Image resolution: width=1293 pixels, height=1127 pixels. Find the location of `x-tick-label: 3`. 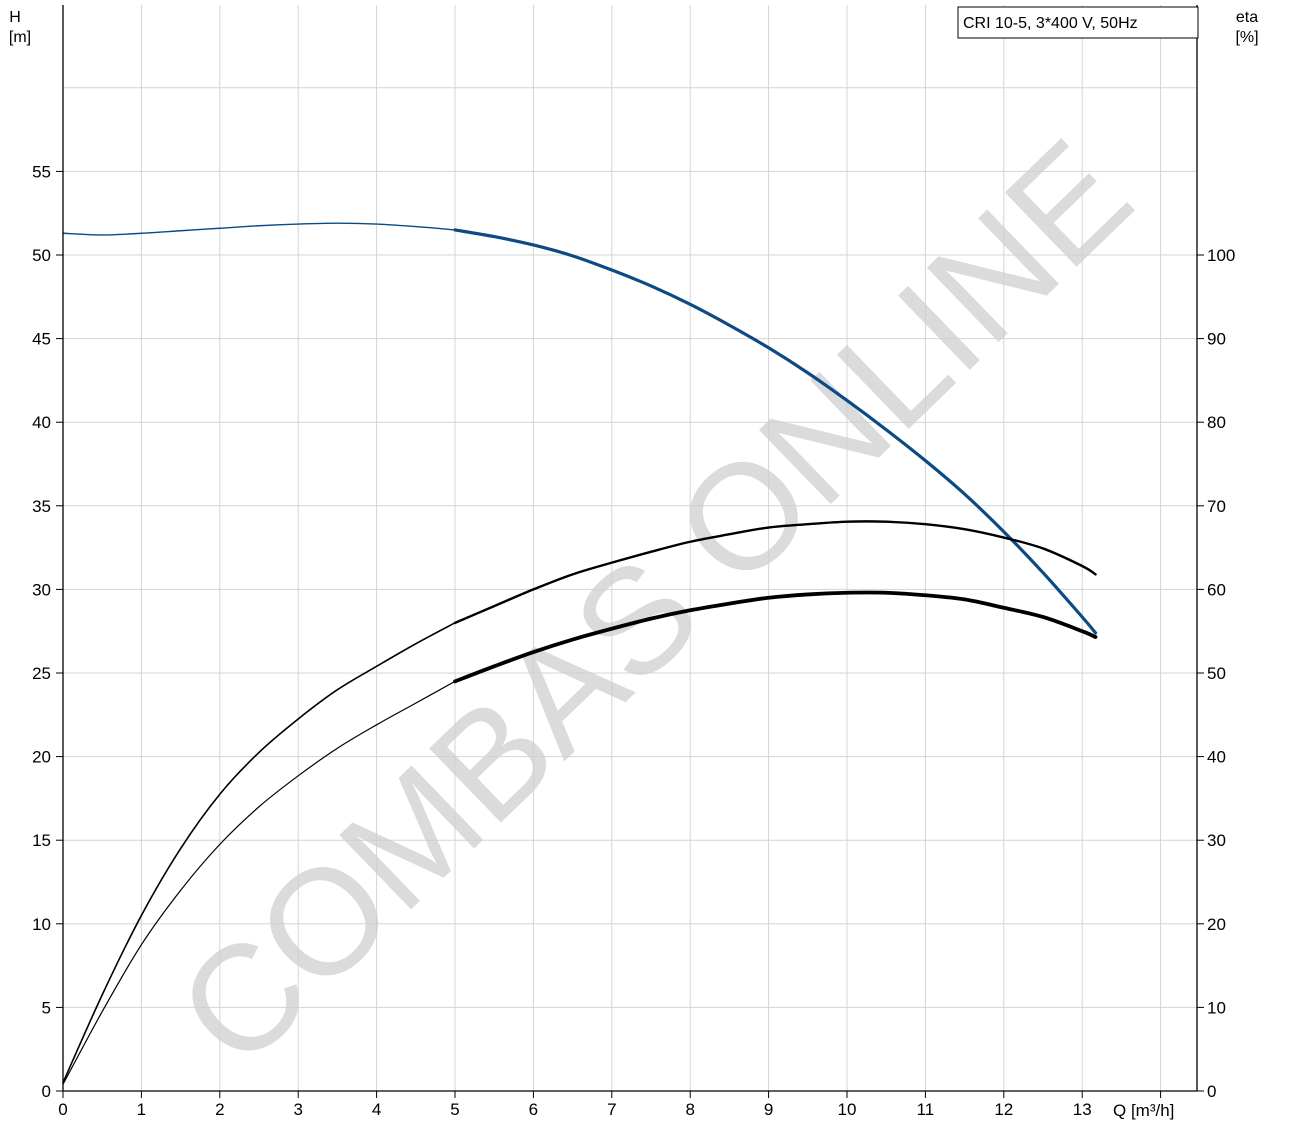

x-tick-label: 3 is located at coordinates (297, 1109).